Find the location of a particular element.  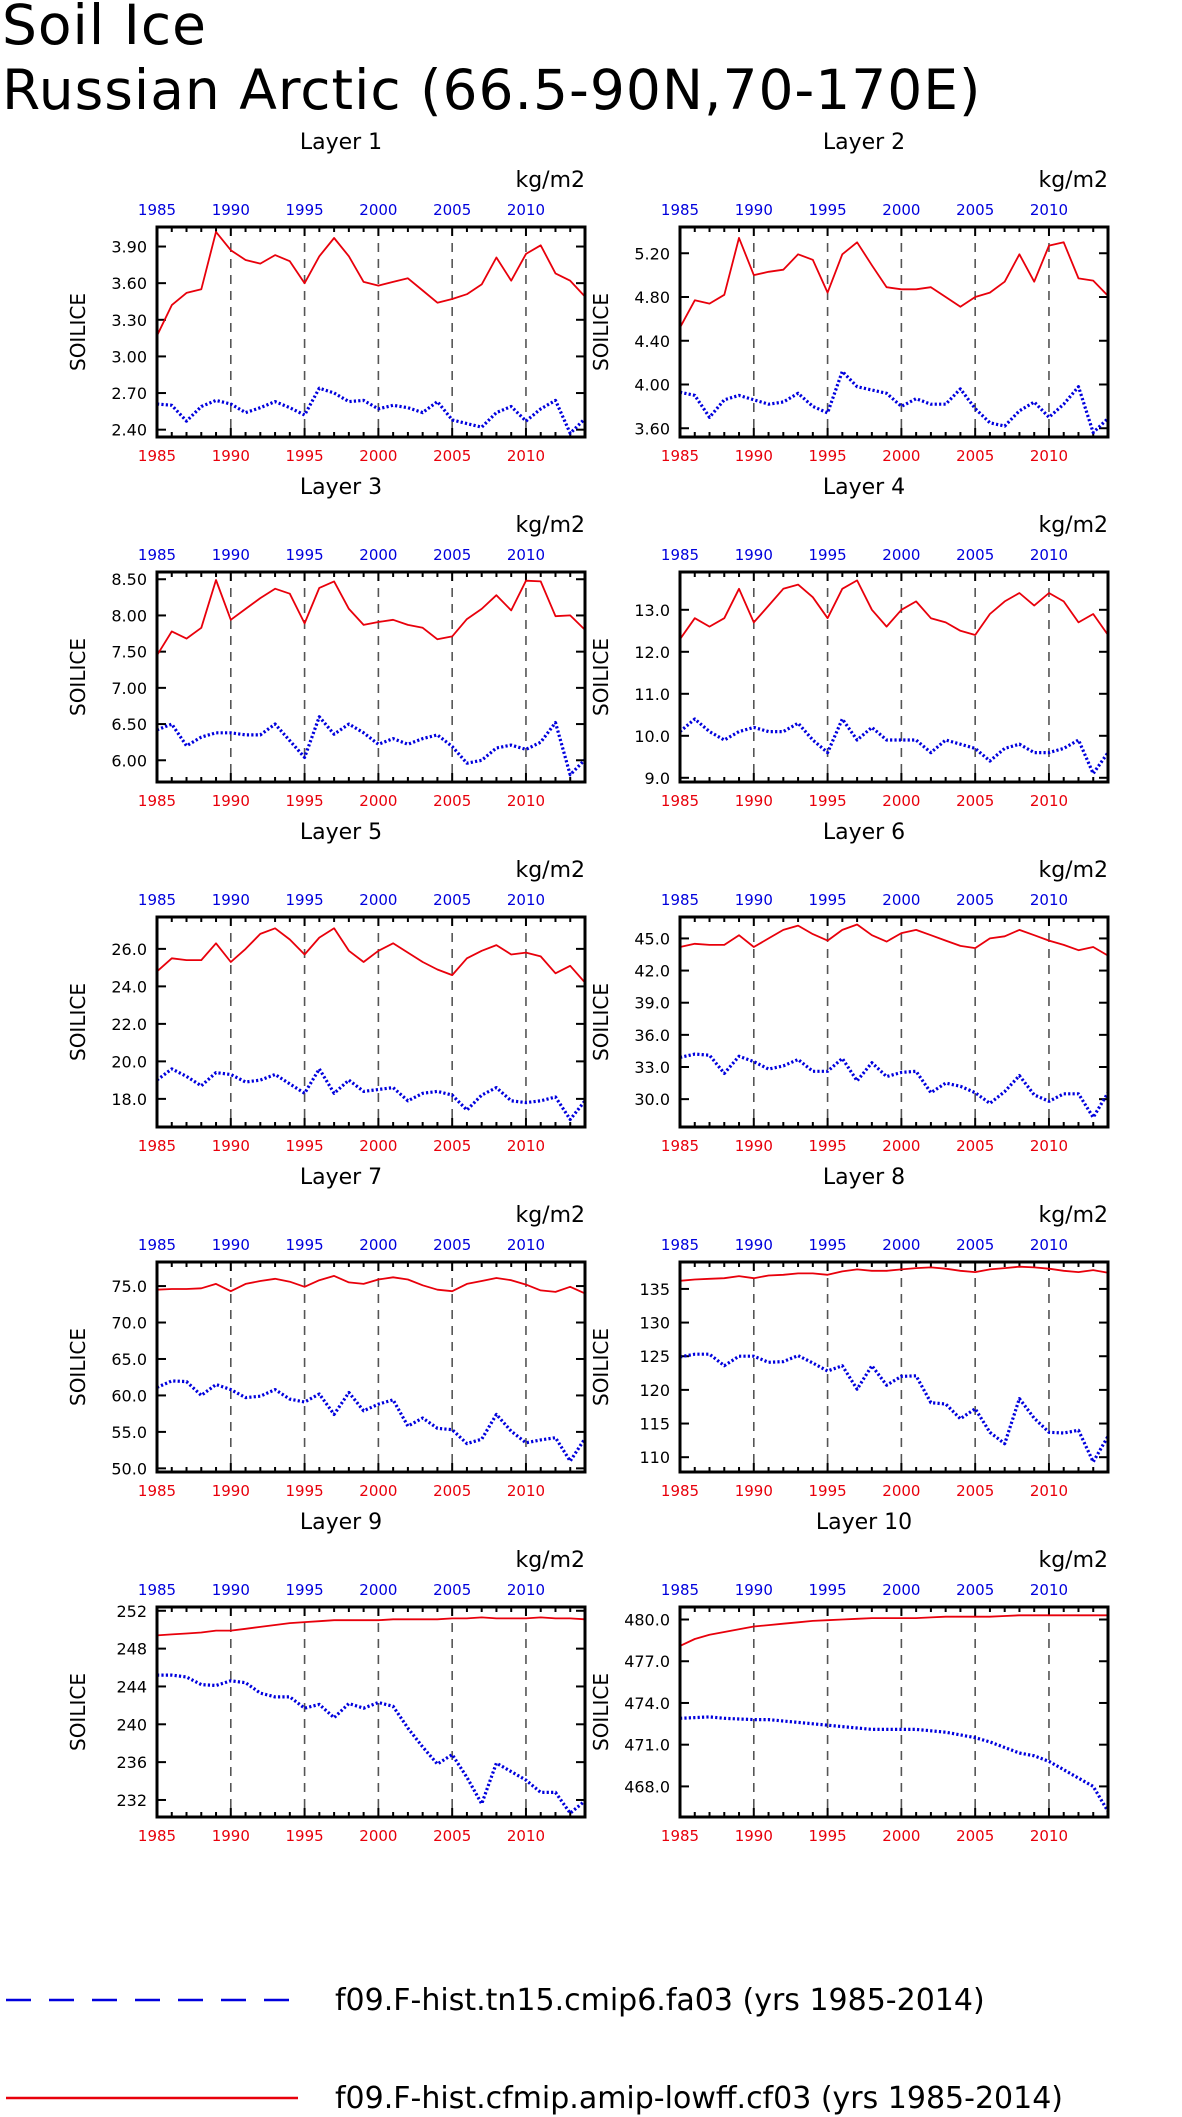

panel-title: Layer 7 is located at coordinates (341, 1177).